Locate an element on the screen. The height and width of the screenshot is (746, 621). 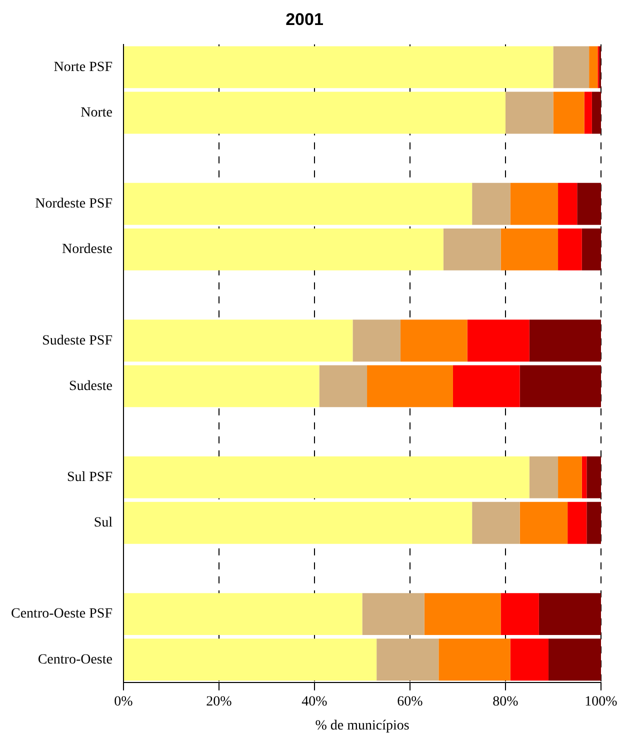
x-tick-label: 80% is located at coordinates (505, 702).